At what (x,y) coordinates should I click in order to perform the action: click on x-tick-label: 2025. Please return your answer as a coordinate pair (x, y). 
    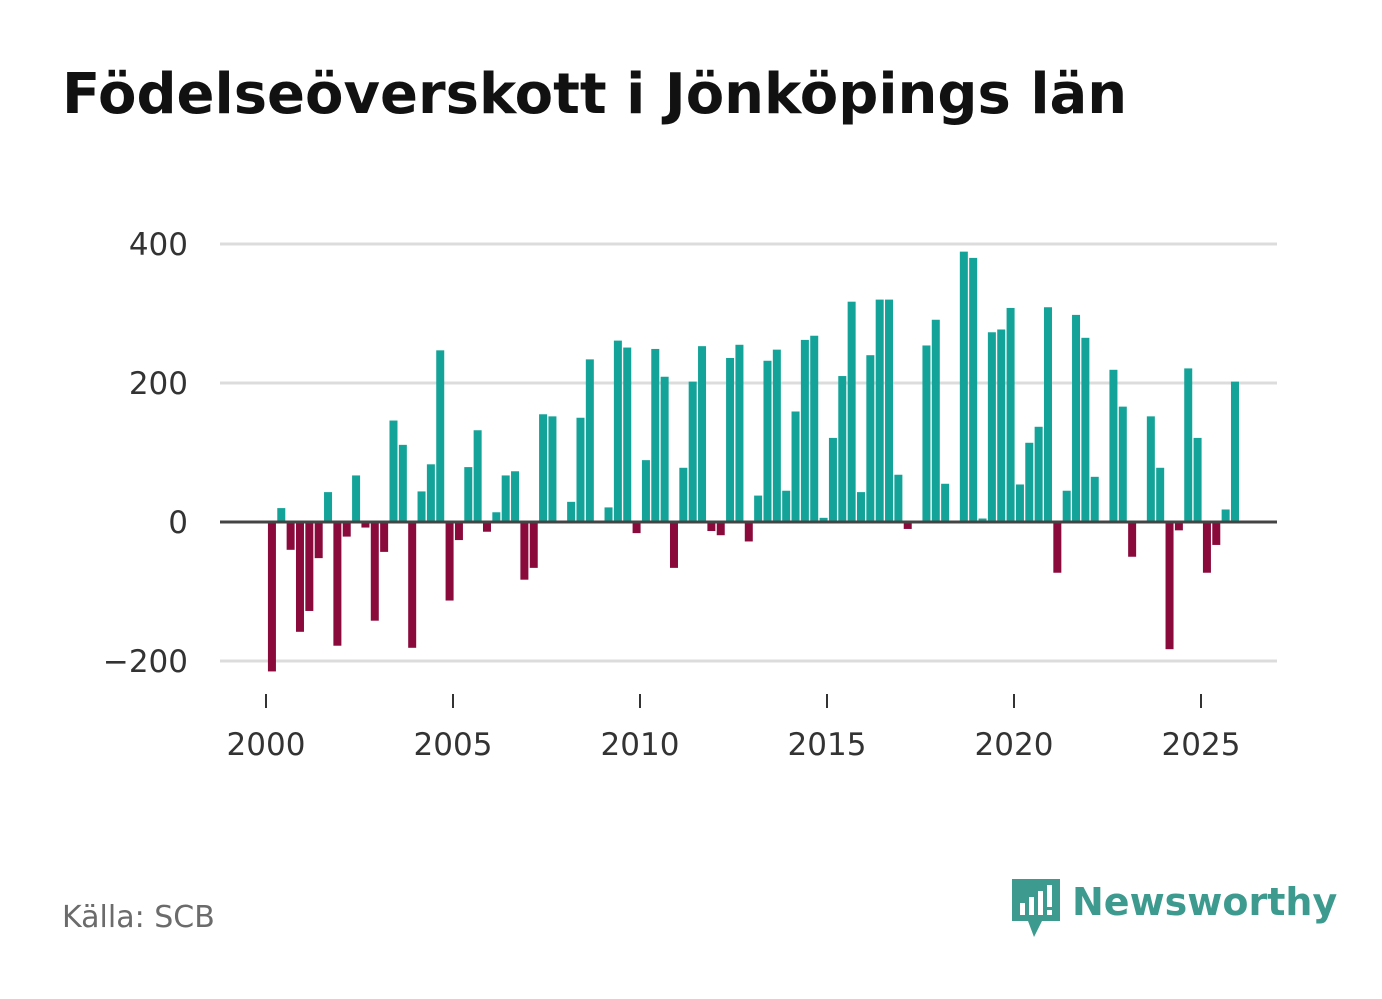
    Looking at the image, I should click on (1201, 745).